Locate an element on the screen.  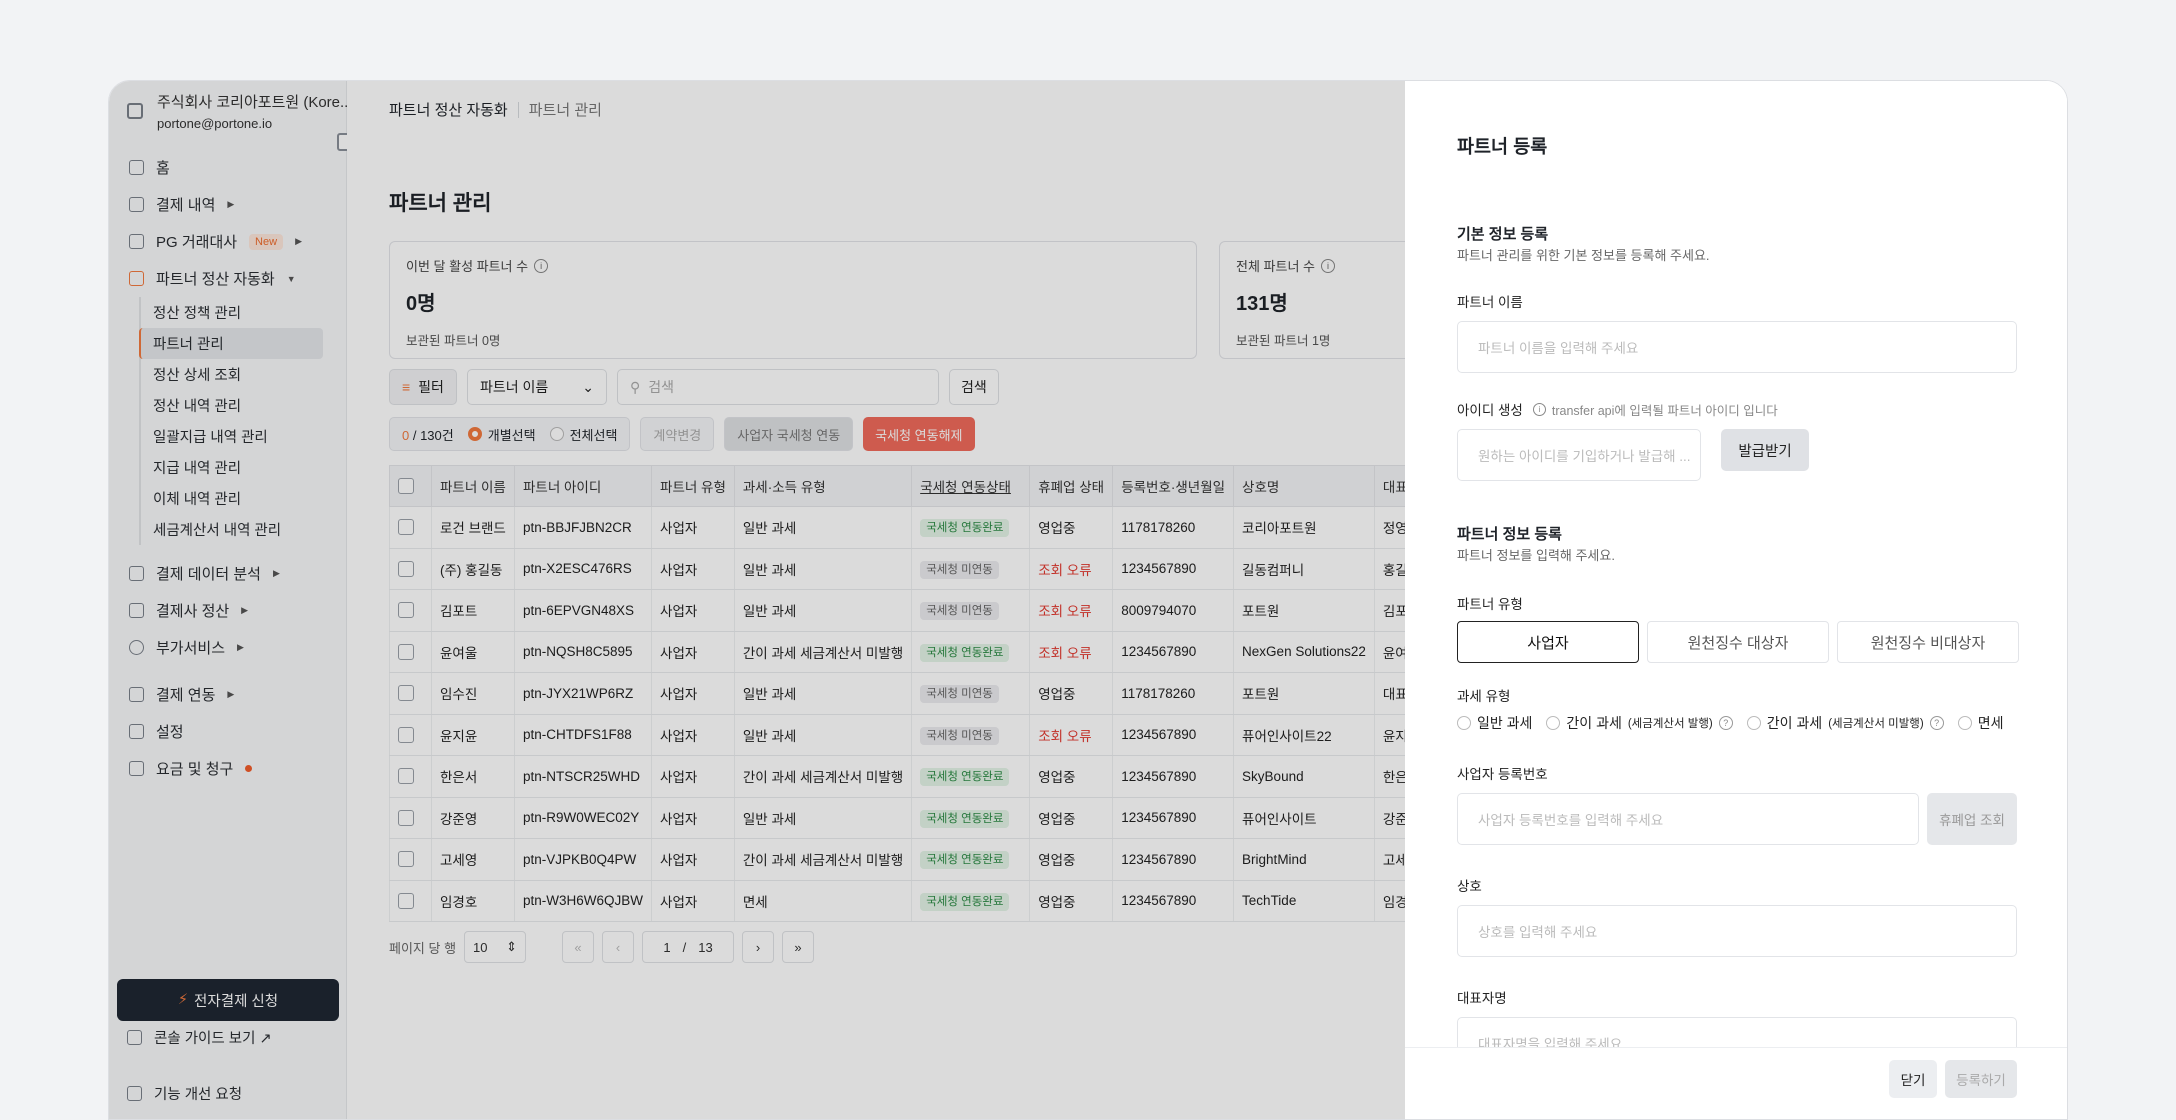
col-partner-id: 파트너 아이디 is located at coordinates (583, 486).